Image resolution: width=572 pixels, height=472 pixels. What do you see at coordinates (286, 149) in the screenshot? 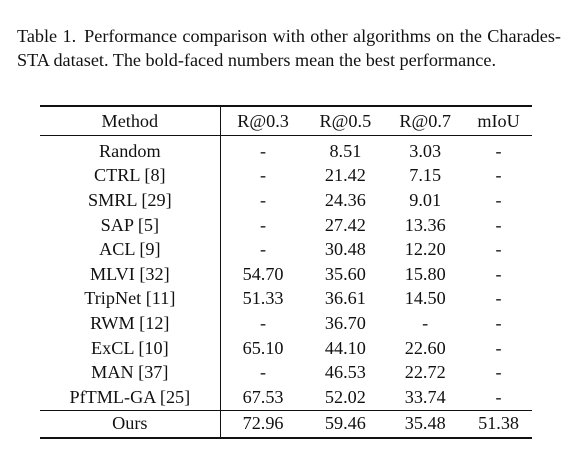
I see `table-row: Random - 8.51 3.03 -` at bounding box center [286, 149].